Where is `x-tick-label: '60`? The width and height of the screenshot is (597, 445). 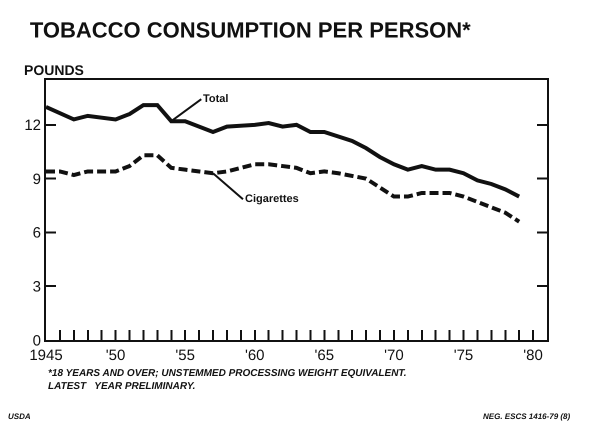
x-tick-label: '60 is located at coordinates (254, 355).